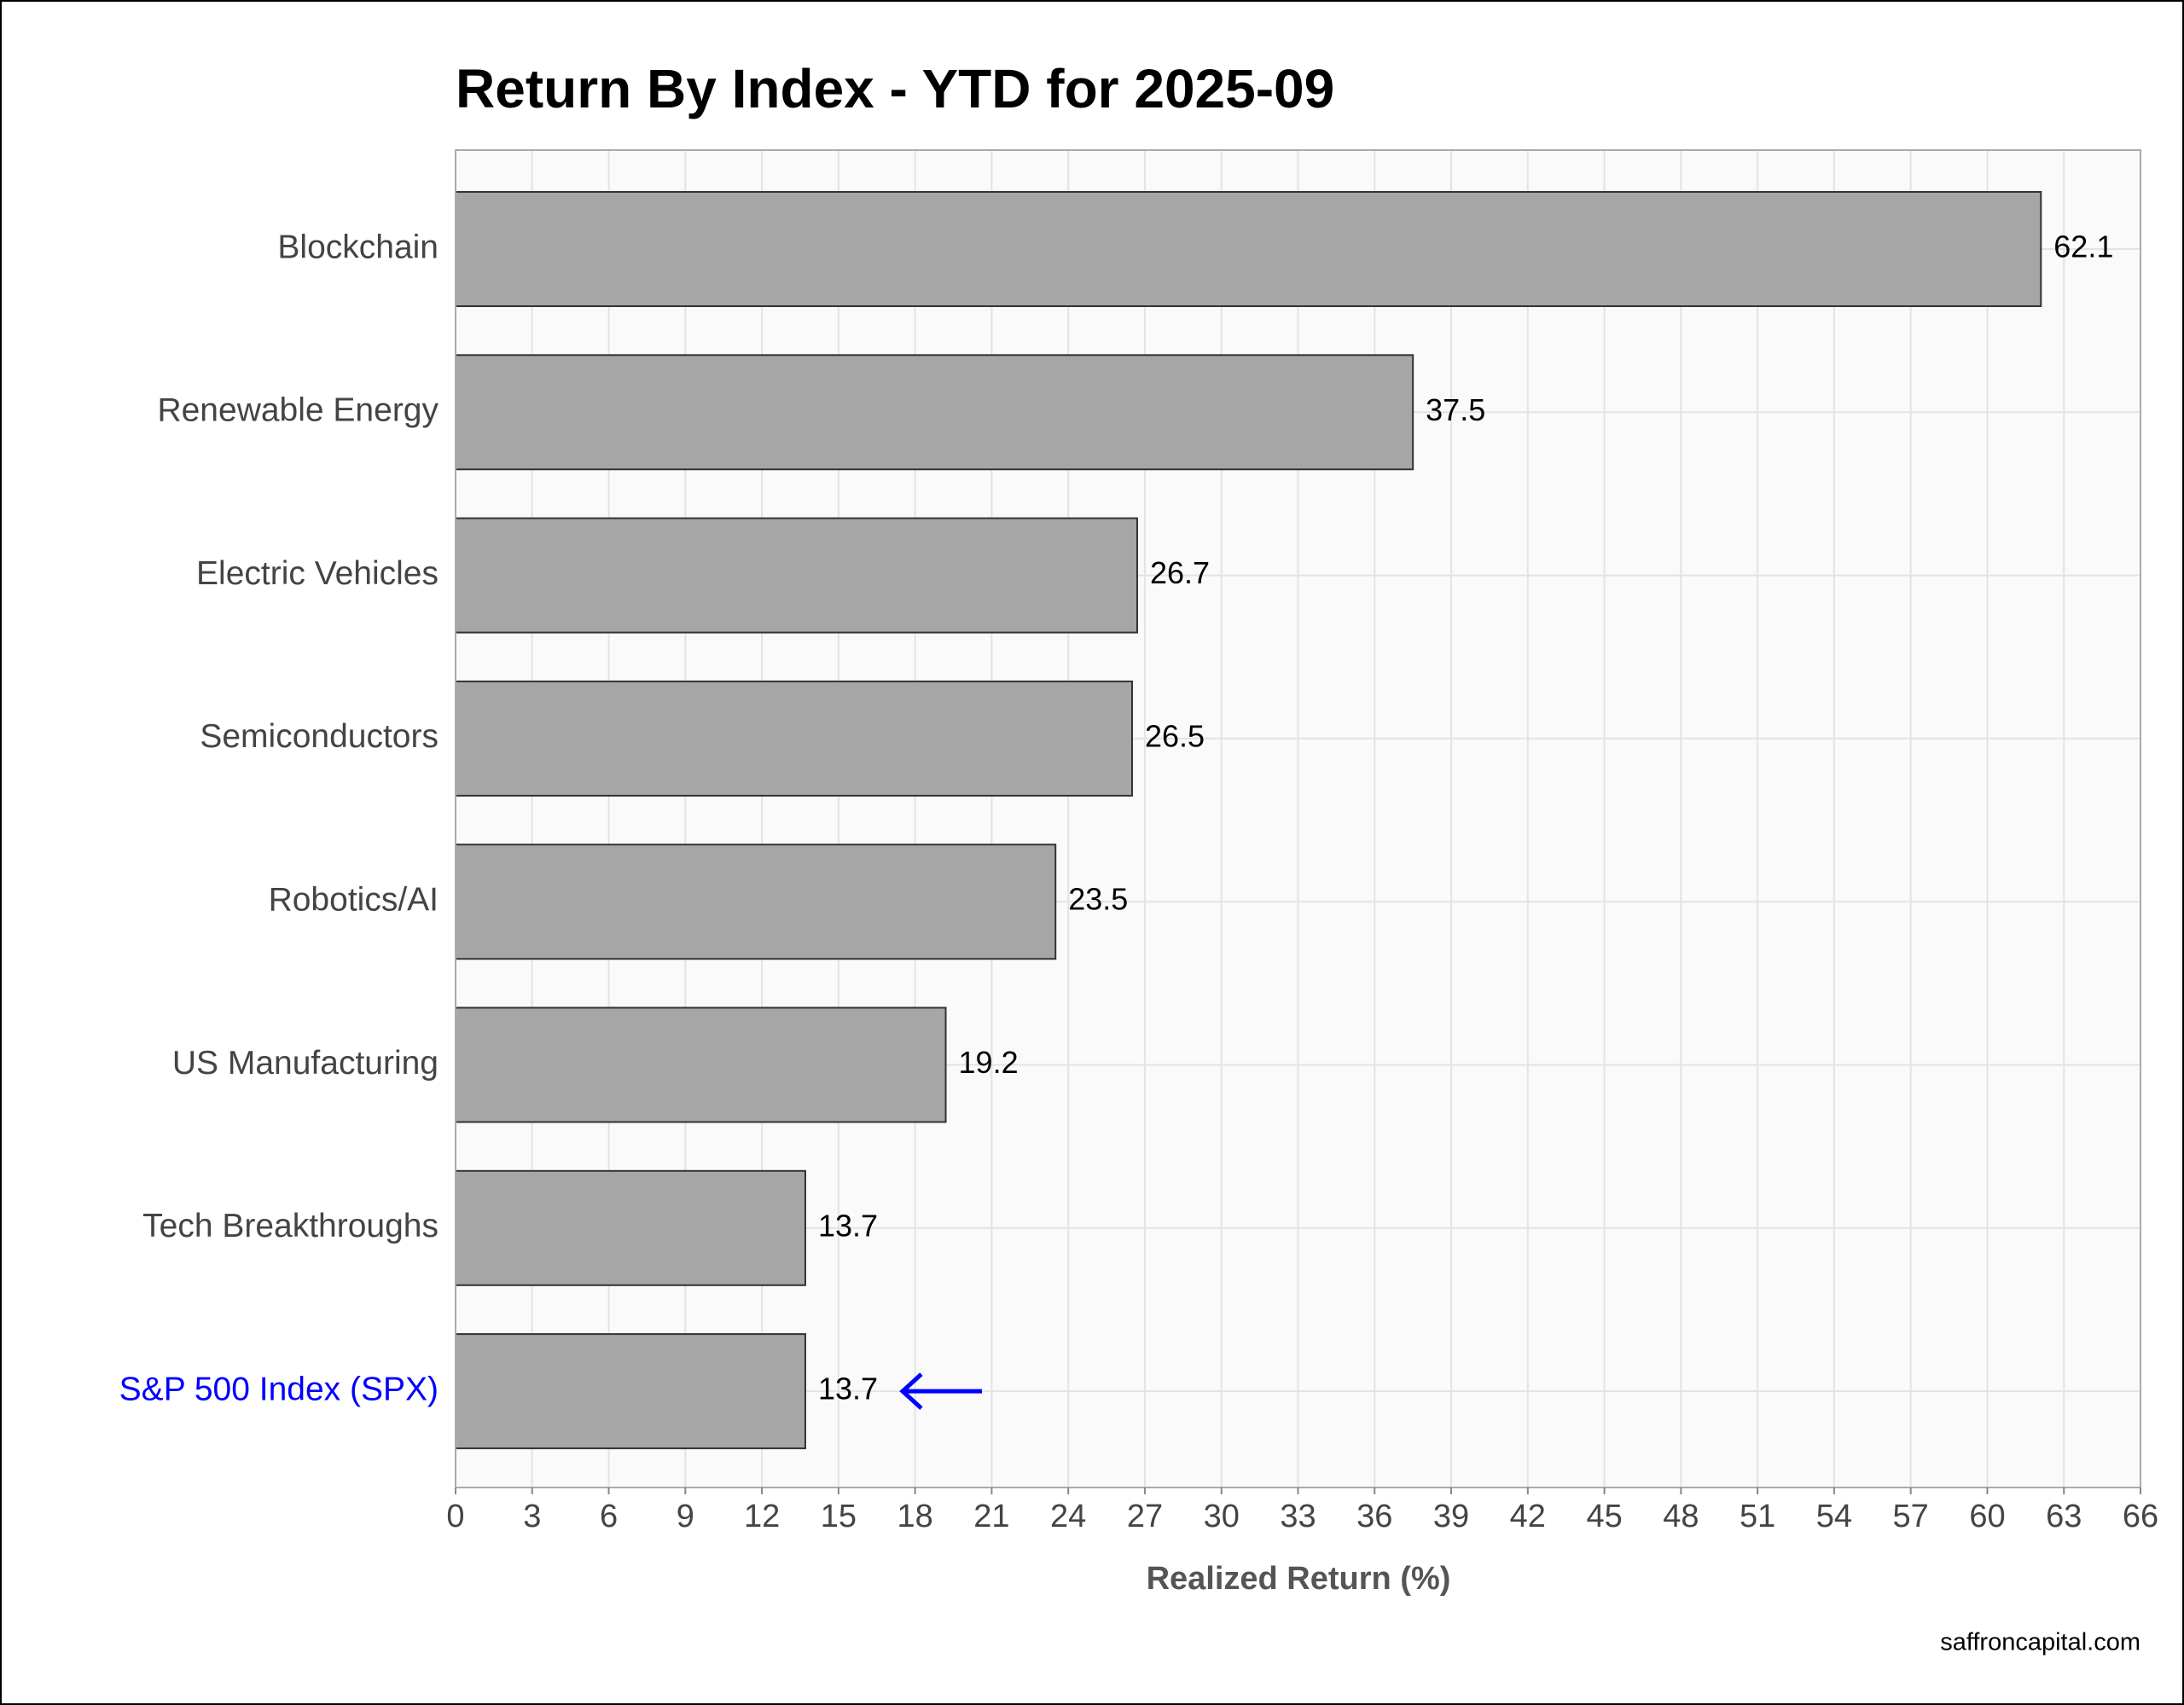 This screenshot has width=2184, height=1705. Describe the element at coordinates (1299, 1579) in the screenshot. I see `x-axis-label: Realized Return (%)` at that location.